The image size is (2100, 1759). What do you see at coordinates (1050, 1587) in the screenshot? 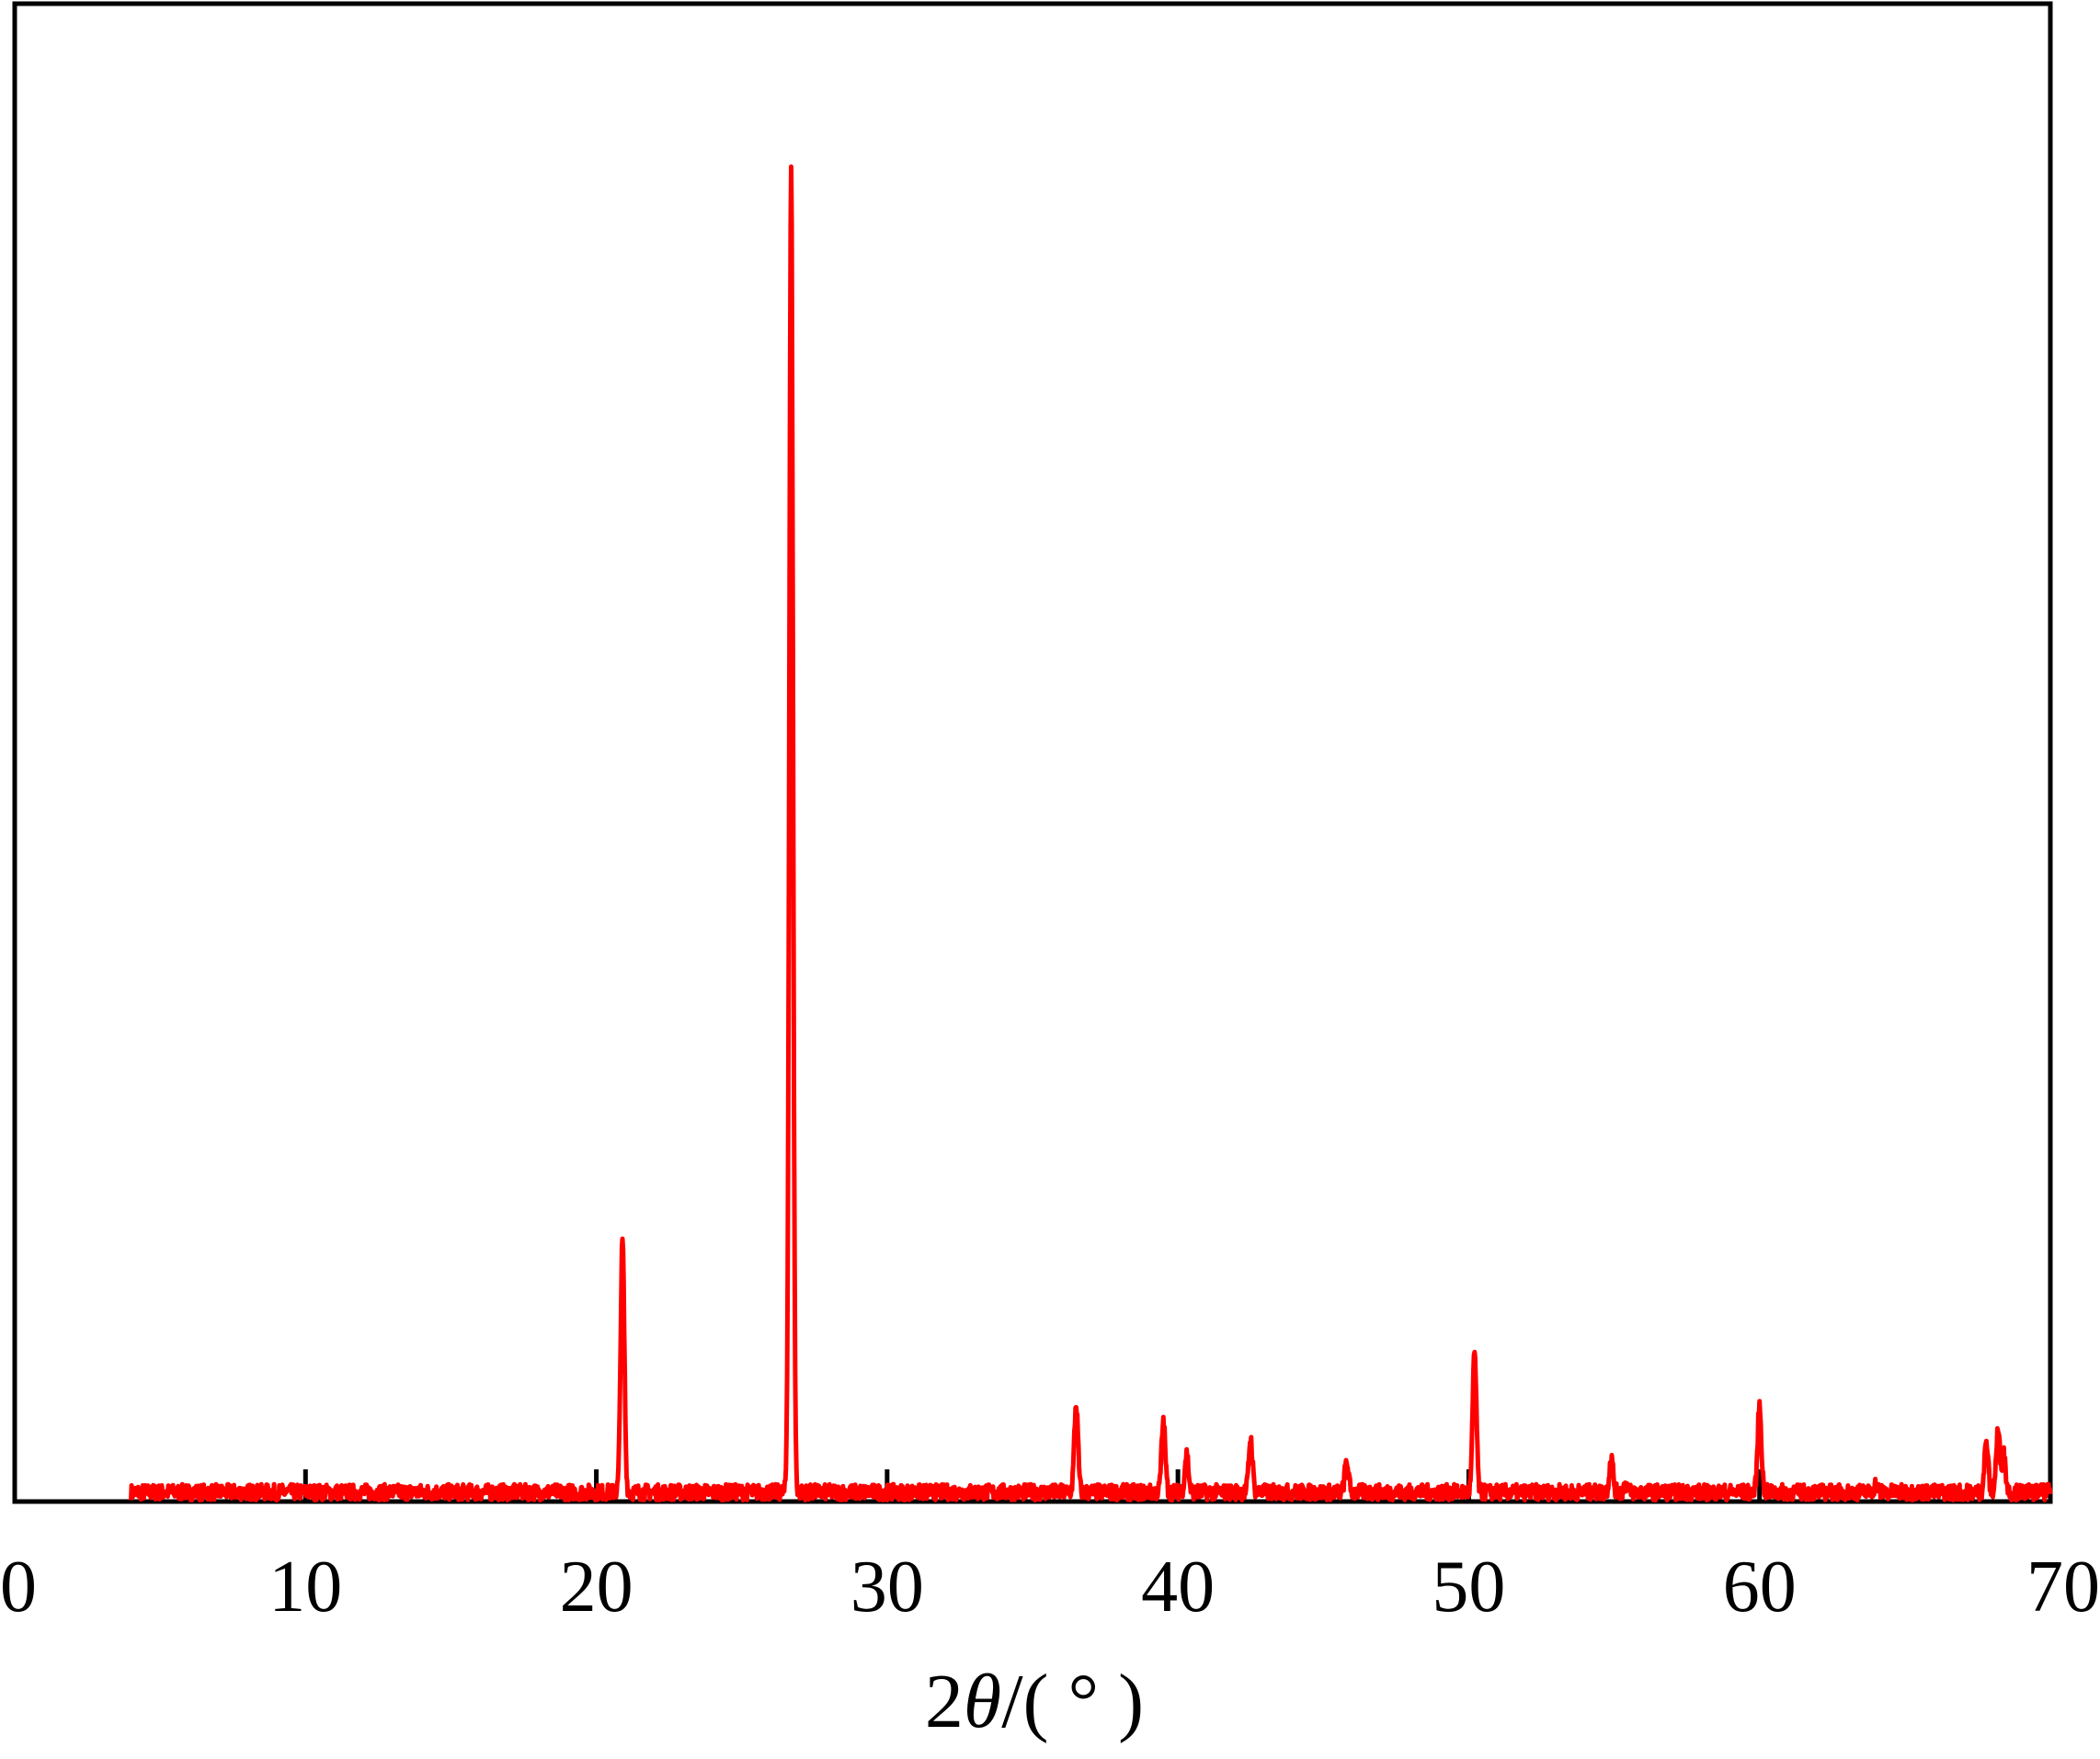
I see `x-tick-labels: 0 10 20 30 40 50 60 70` at bounding box center [1050, 1587].